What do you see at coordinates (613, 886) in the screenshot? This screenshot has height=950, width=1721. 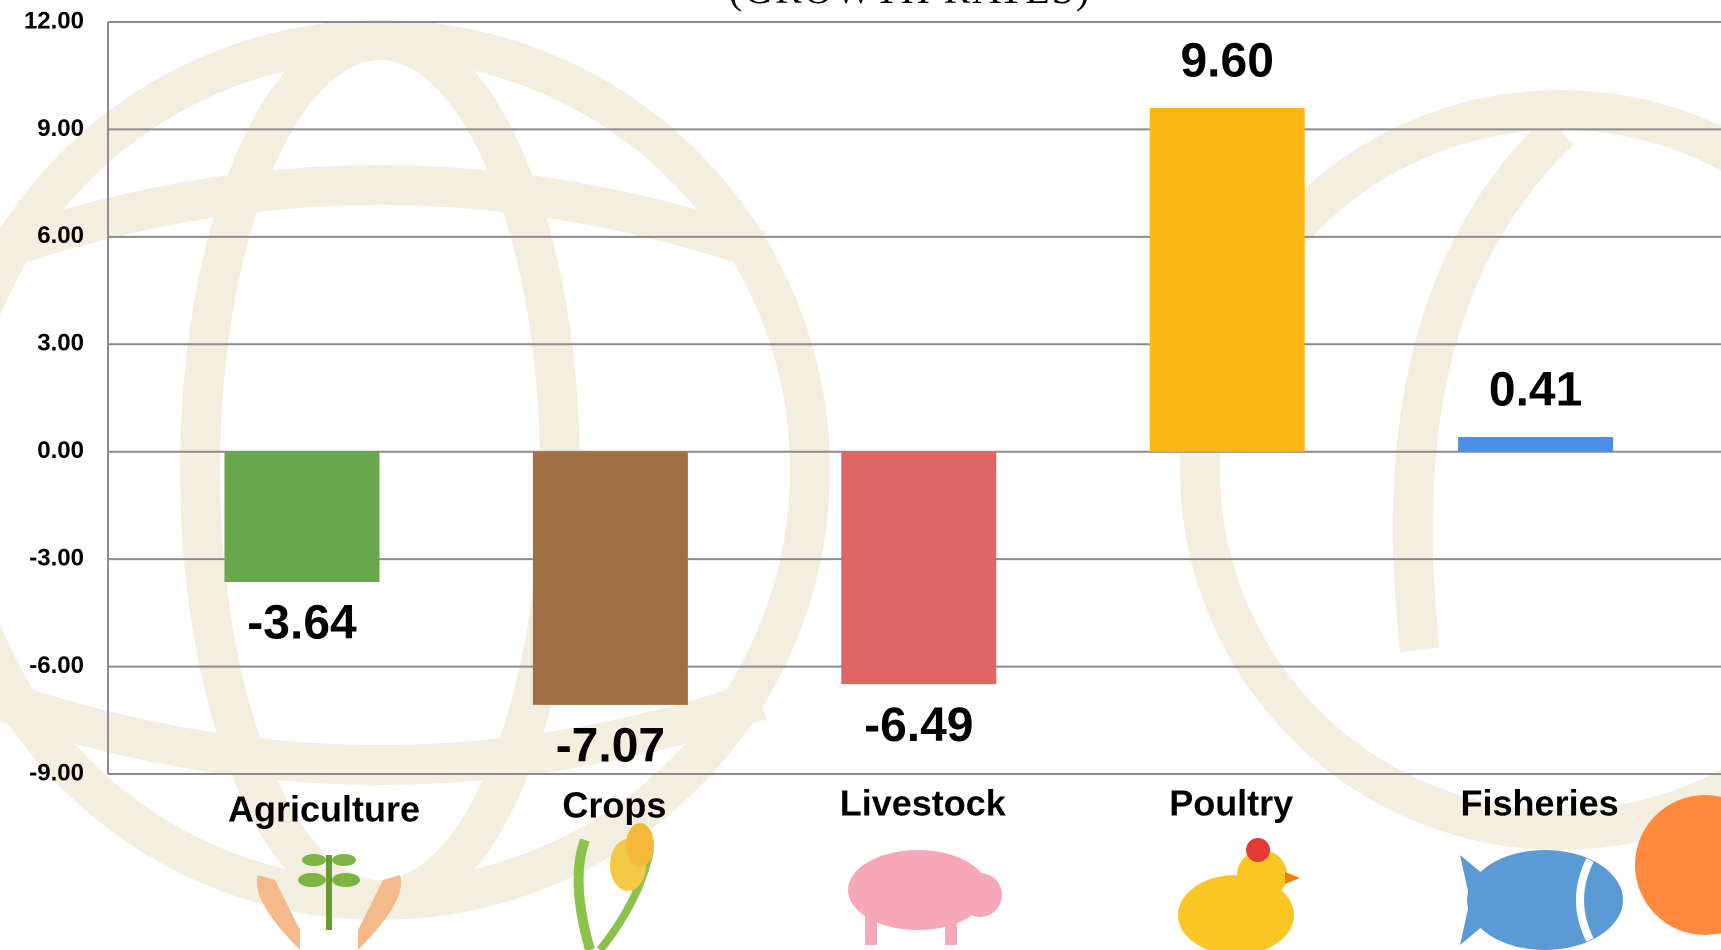 I see `wheat-icon` at bounding box center [613, 886].